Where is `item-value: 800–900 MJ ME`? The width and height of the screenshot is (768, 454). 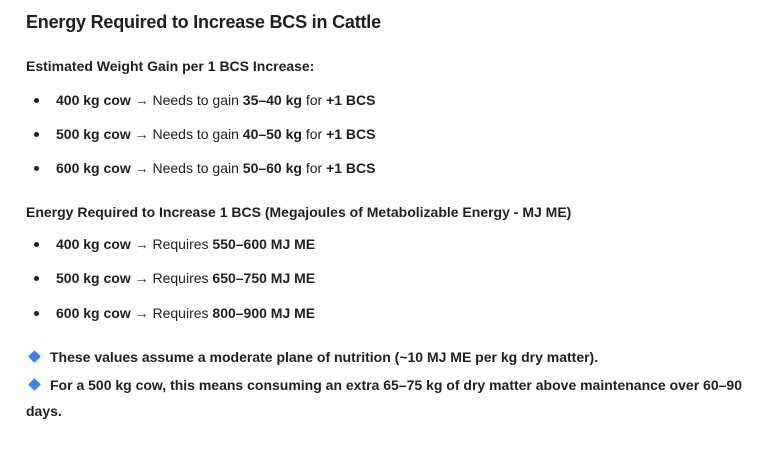
item-value: 800–900 MJ ME is located at coordinates (264, 313).